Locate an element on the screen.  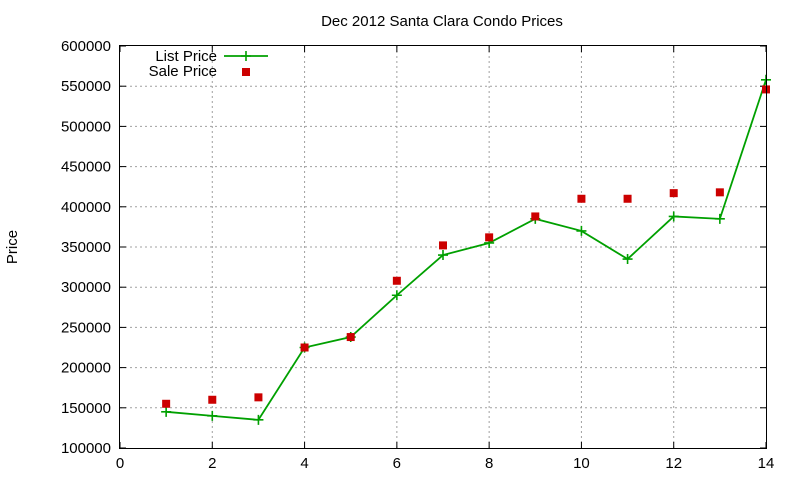
legend: List Price Sale Price is located at coordinates (208, 64).